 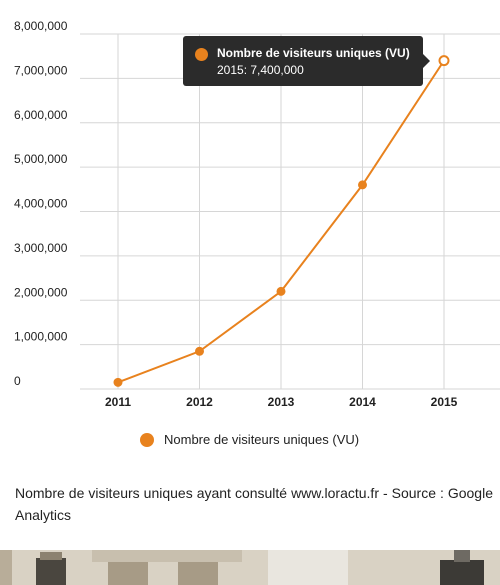 I want to click on tooltip-series-name: Nombre de visiteurs uniques (VU), so click(x=313, y=53).